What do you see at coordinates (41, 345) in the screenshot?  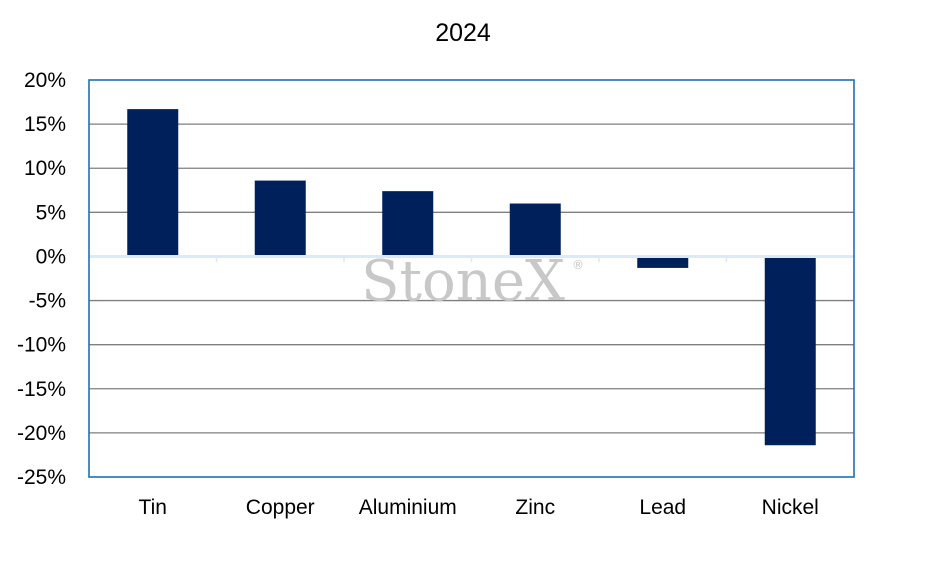 I see `y-tick-label: -10%` at bounding box center [41, 345].